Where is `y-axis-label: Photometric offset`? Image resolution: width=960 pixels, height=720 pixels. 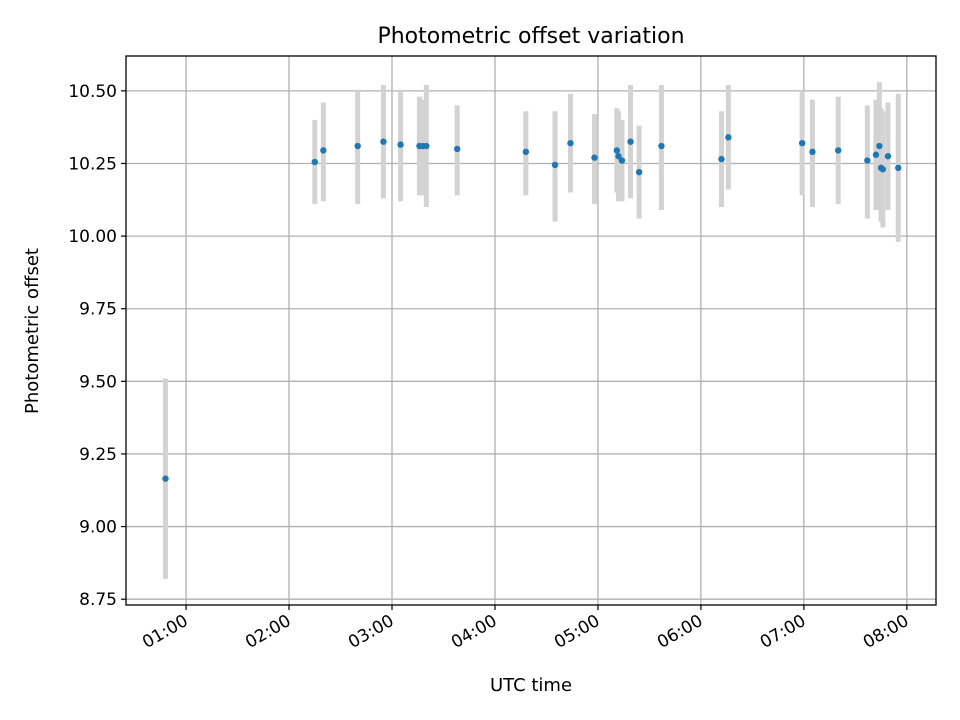 y-axis-label: Photometric offset is located at coordinates (32, 331).